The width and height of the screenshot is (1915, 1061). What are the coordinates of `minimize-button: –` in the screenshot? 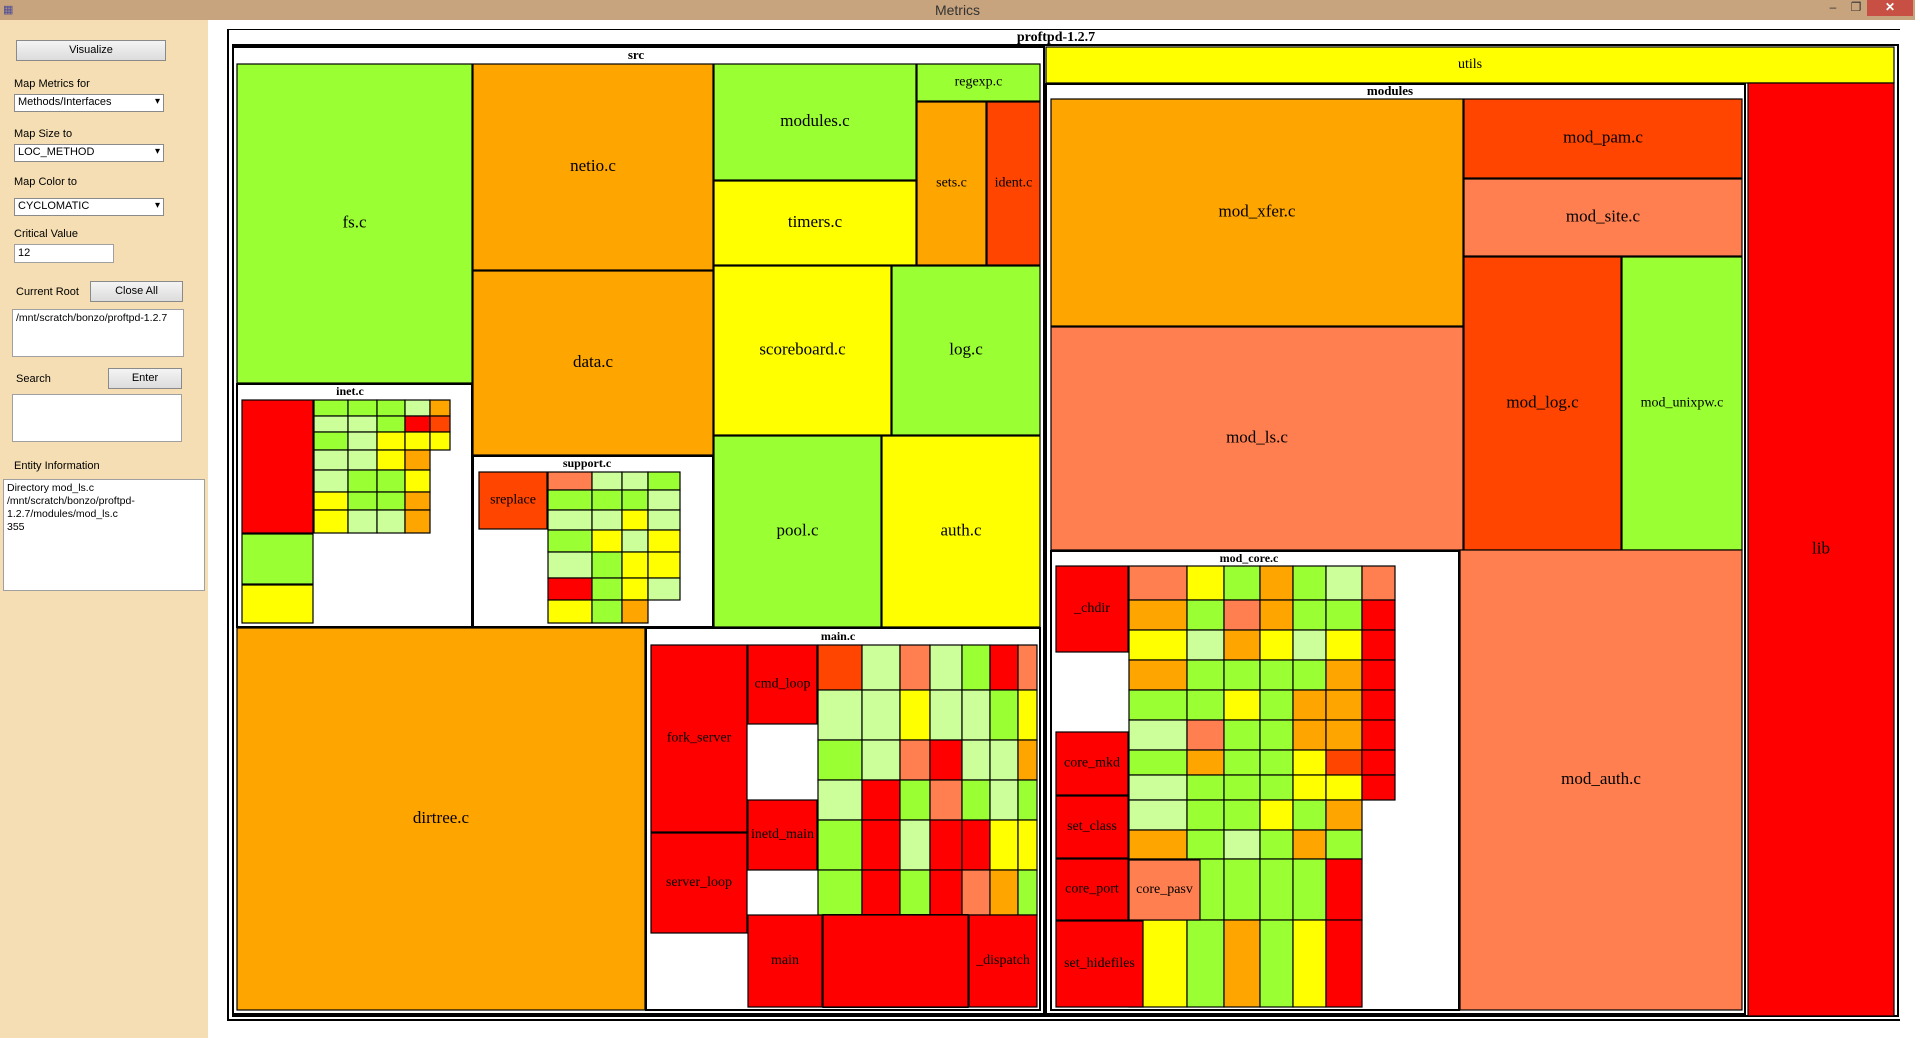 It's located at (1833, 7).